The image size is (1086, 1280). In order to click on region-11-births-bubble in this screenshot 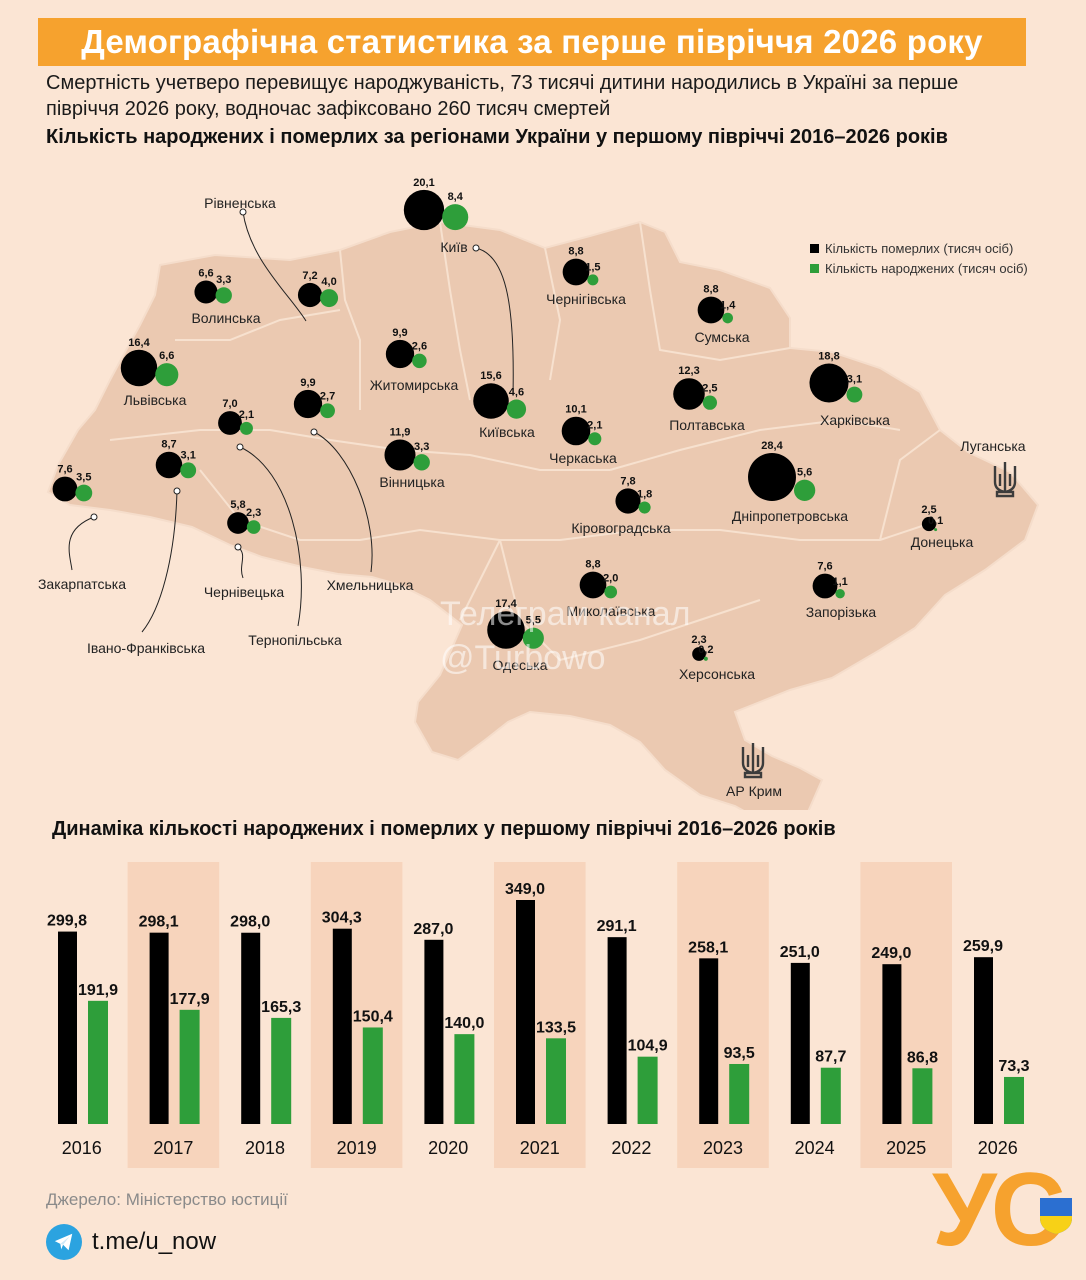, I will do `click(327, 411)`.